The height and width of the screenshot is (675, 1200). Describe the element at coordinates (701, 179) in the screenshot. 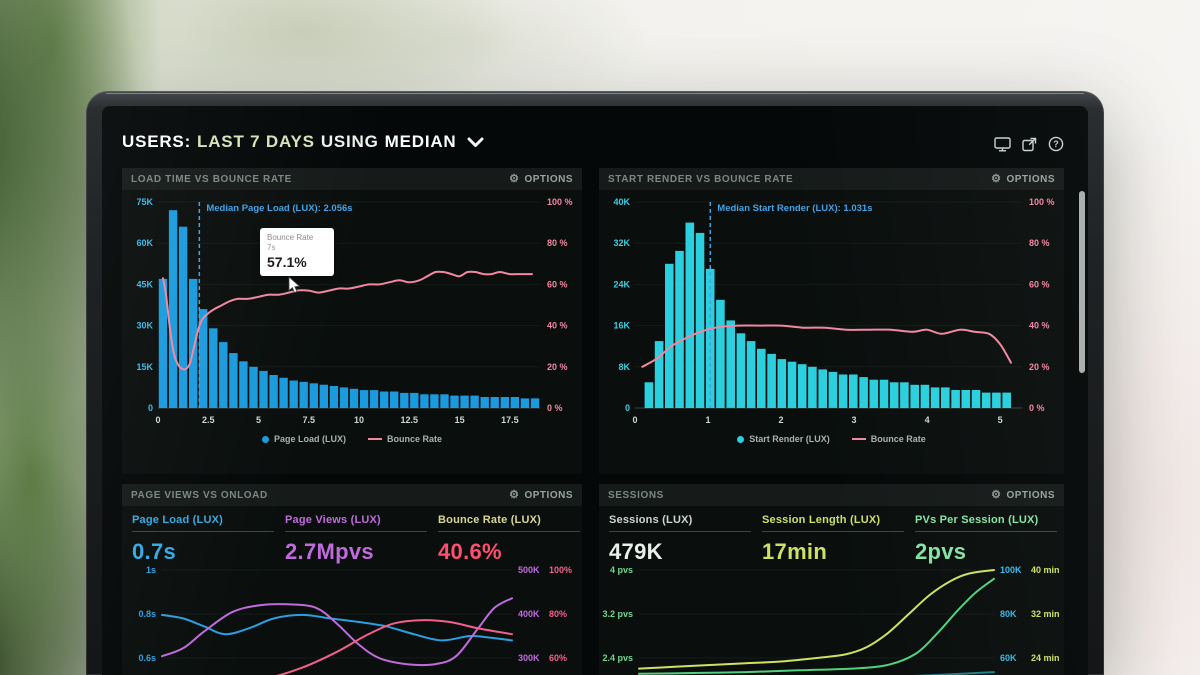

I see `panel-title: START RENDER VS BOUNCE RATE` at that location.